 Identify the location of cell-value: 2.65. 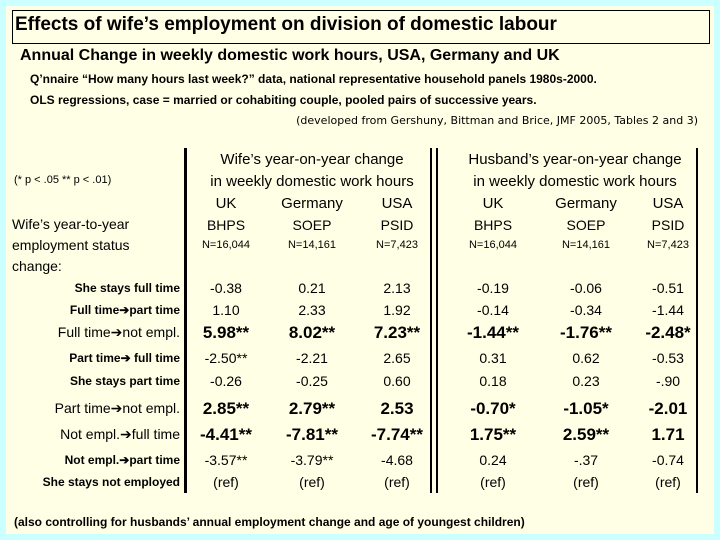
(397, 358).